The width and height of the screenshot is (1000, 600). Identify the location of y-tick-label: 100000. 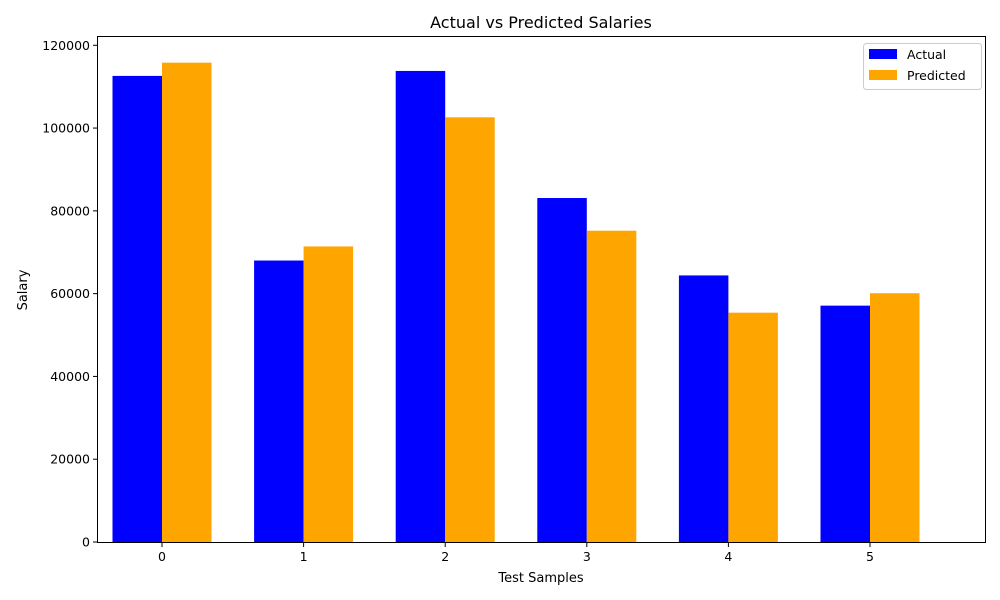
(66, 128).